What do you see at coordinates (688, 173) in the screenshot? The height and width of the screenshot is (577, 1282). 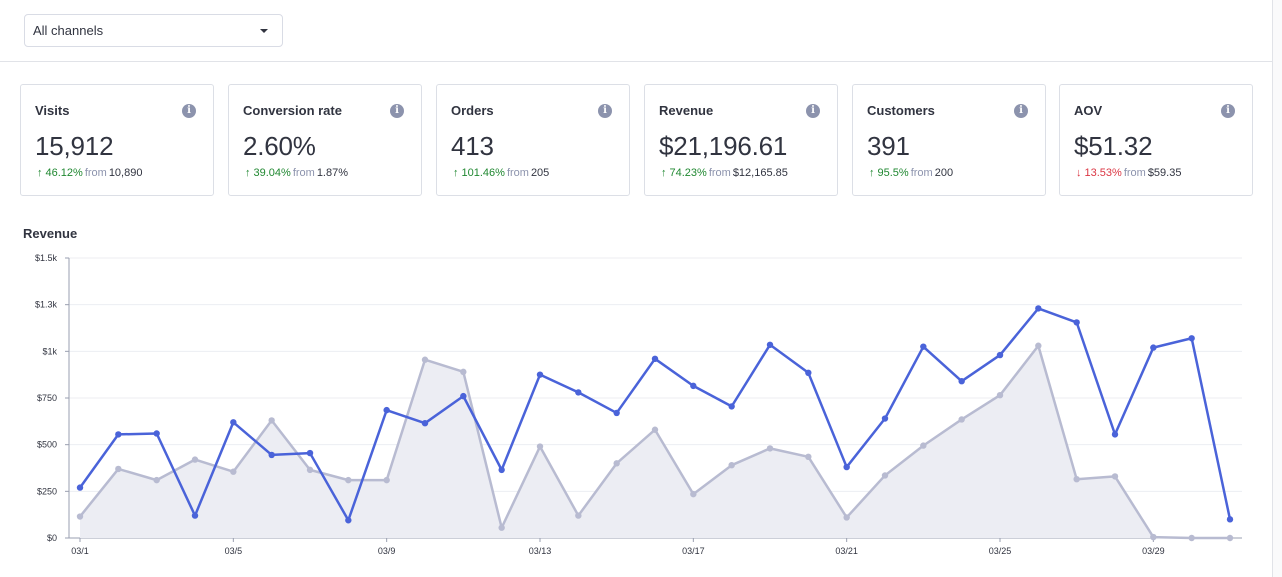 I see `change-percent: 74.23%` at bounding box center [688, 173].